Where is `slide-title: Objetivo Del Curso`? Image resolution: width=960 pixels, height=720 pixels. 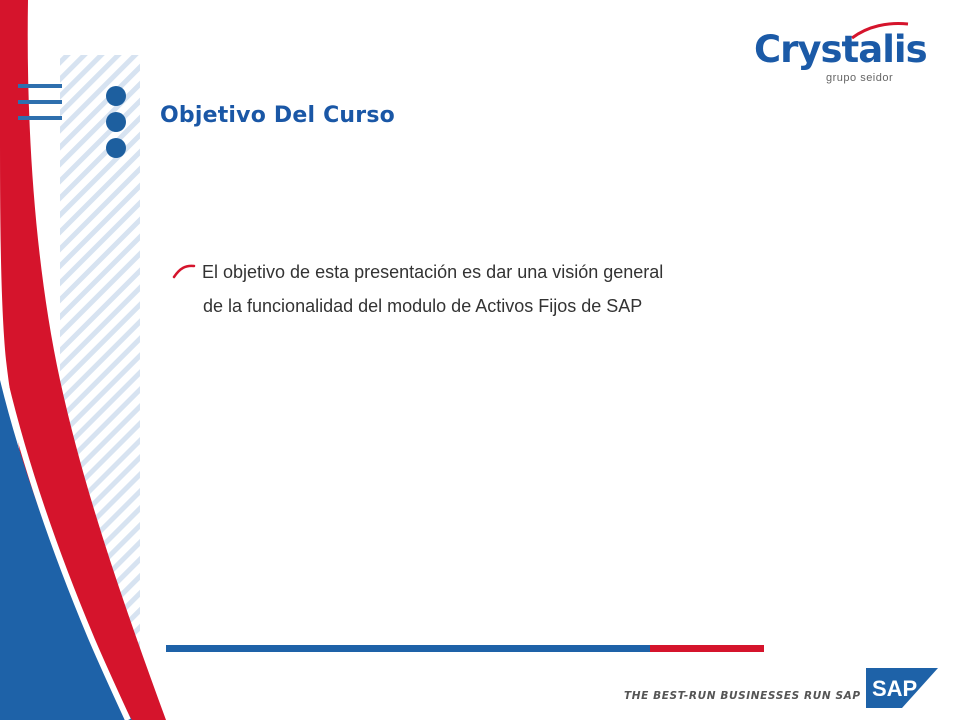
slide-title: Objetivo Del Curso is located at coordinates (277, 115).